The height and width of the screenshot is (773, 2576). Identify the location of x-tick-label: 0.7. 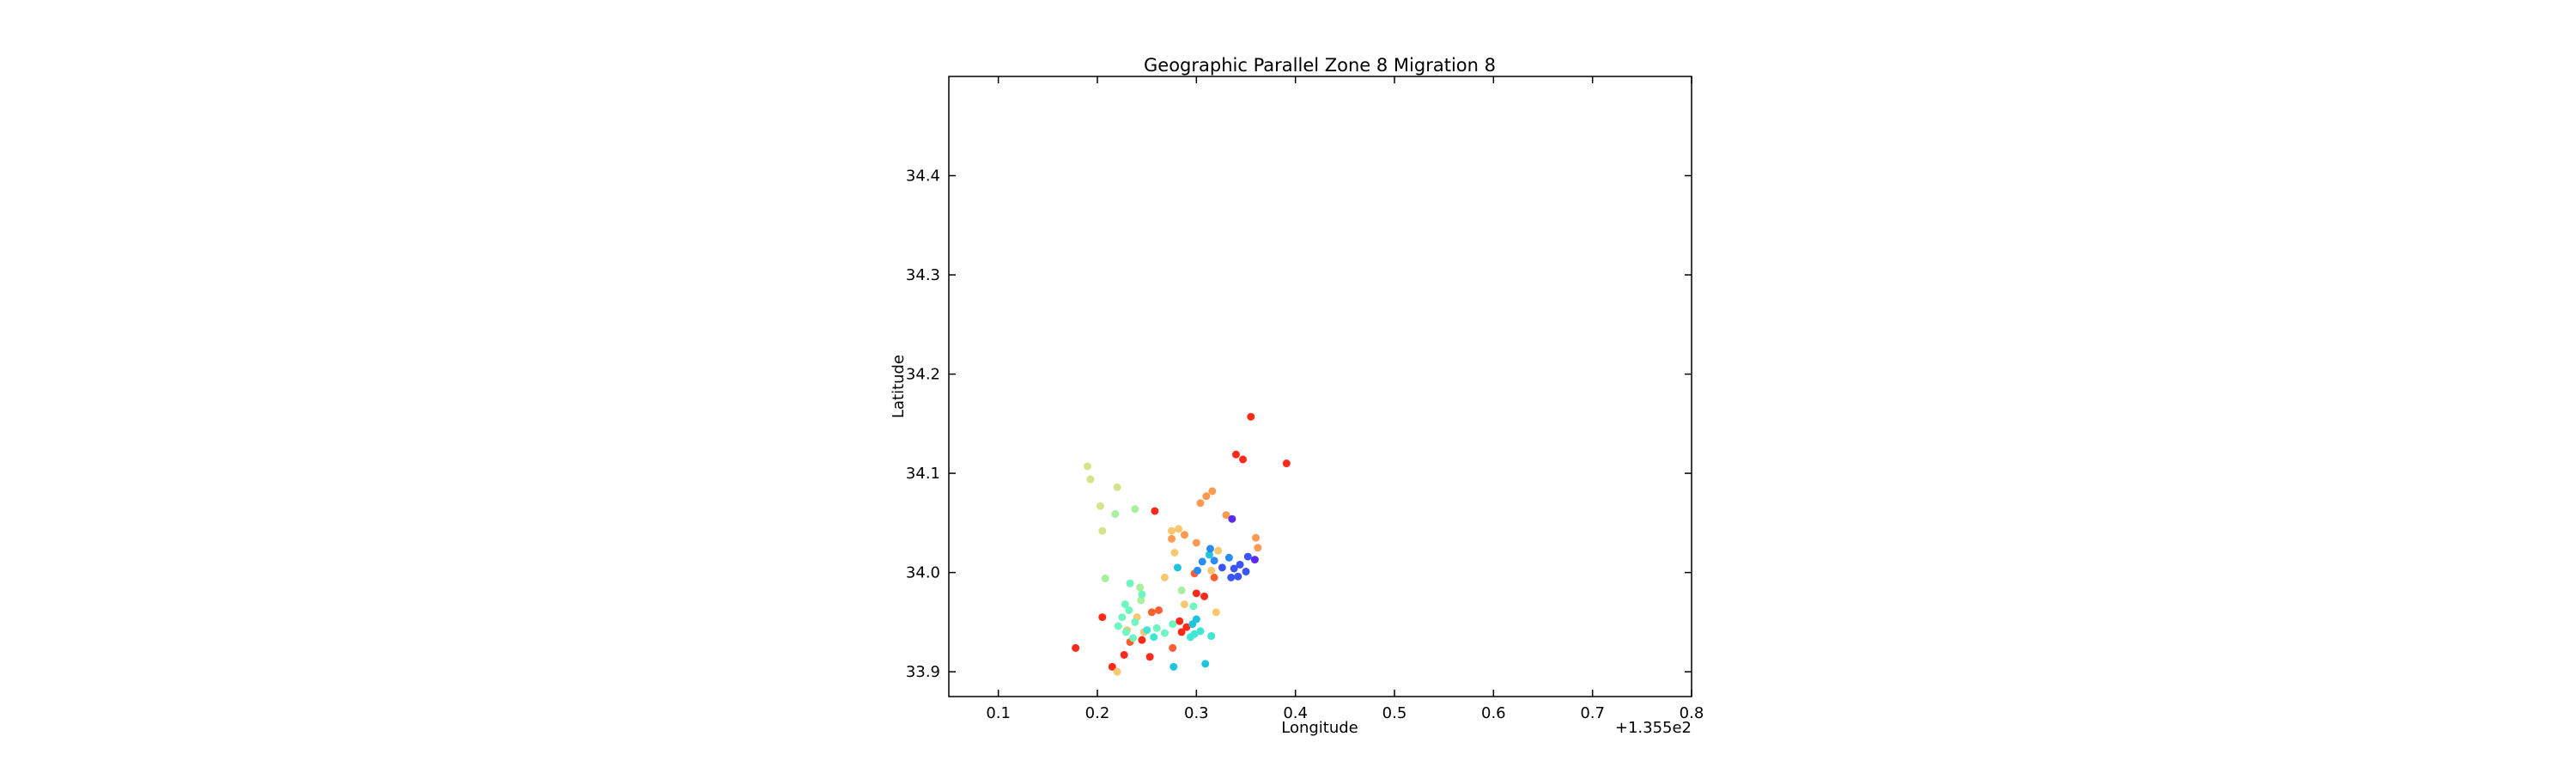
(1592, 713).